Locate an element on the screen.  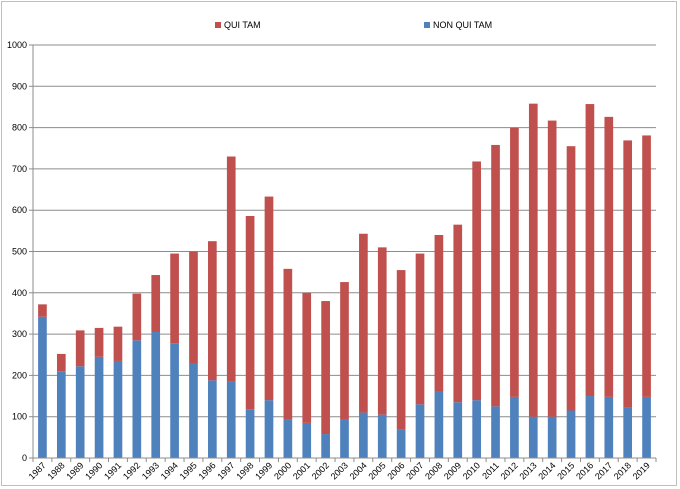
y-tick-label: 100 is located at coordinates (19, 417).